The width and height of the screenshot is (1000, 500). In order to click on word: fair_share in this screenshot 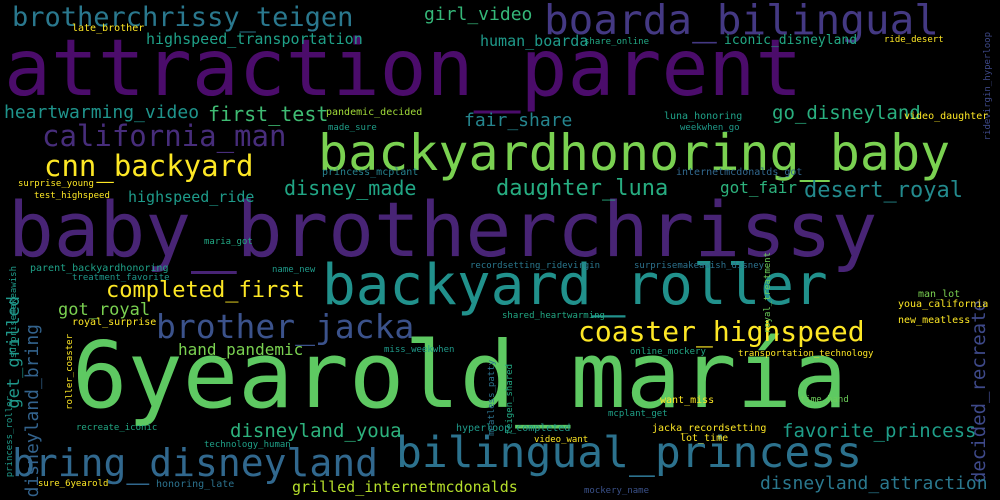, I will do `click(518, 120)`.